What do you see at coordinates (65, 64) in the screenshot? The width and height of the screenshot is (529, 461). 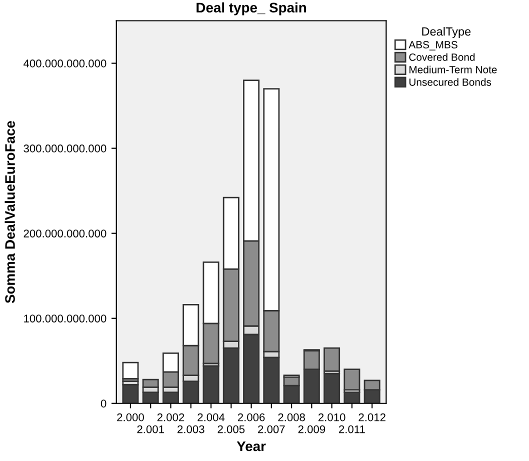 I see `y-tick-label: 400.000.000.000` at bounding box center [65, 64].